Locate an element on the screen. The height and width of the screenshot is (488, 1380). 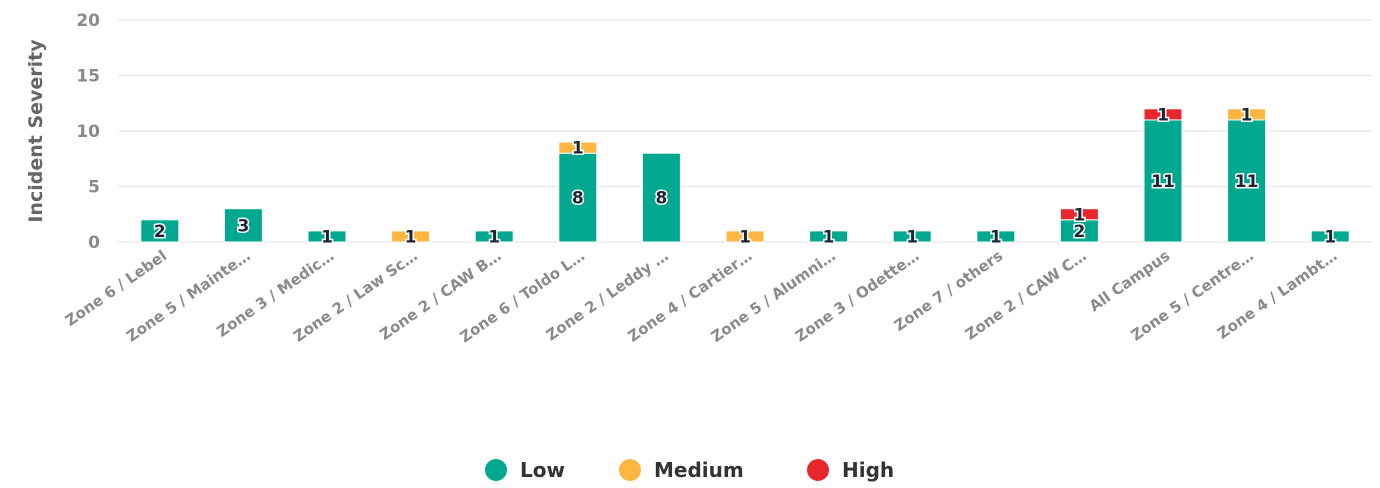
legend-item-high: High is located at coordinates (850, 470).